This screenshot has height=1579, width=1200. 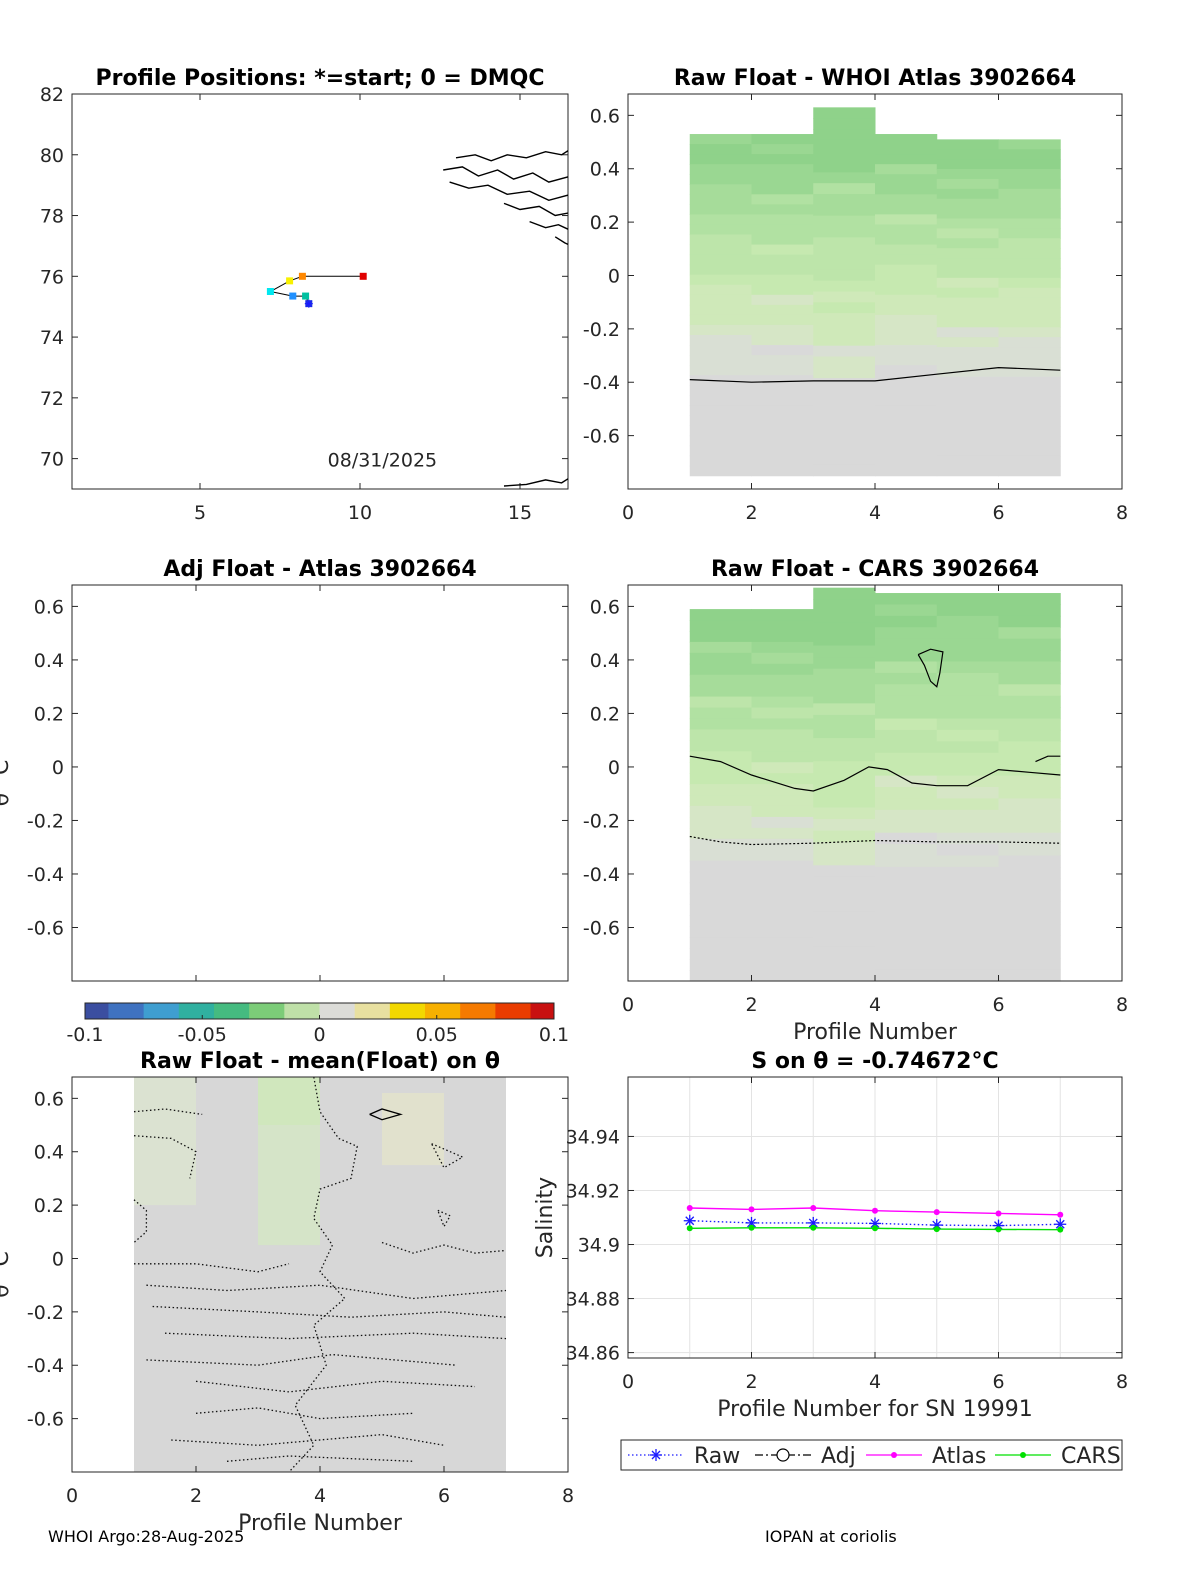 What do you see at coordinates (200, 513) in the screenshot?
I see `x-tick-label: 5` at bounding box center [200, 513].